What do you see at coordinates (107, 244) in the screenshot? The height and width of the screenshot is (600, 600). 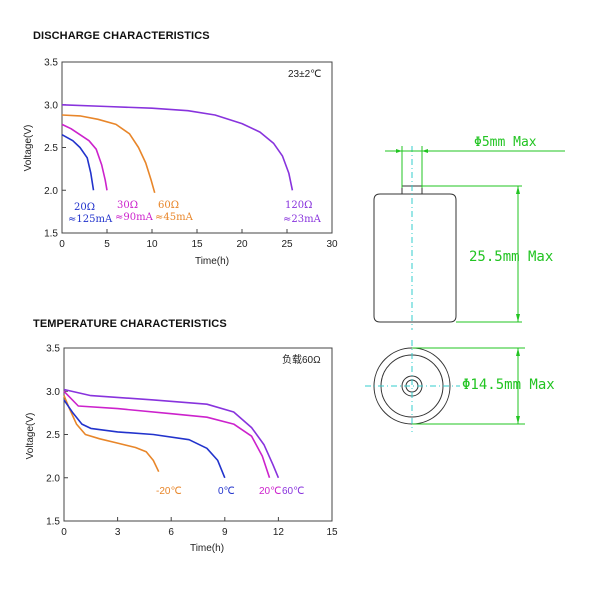 I see `discharge-xtick-label: 5` at bounding box center [107, 244].